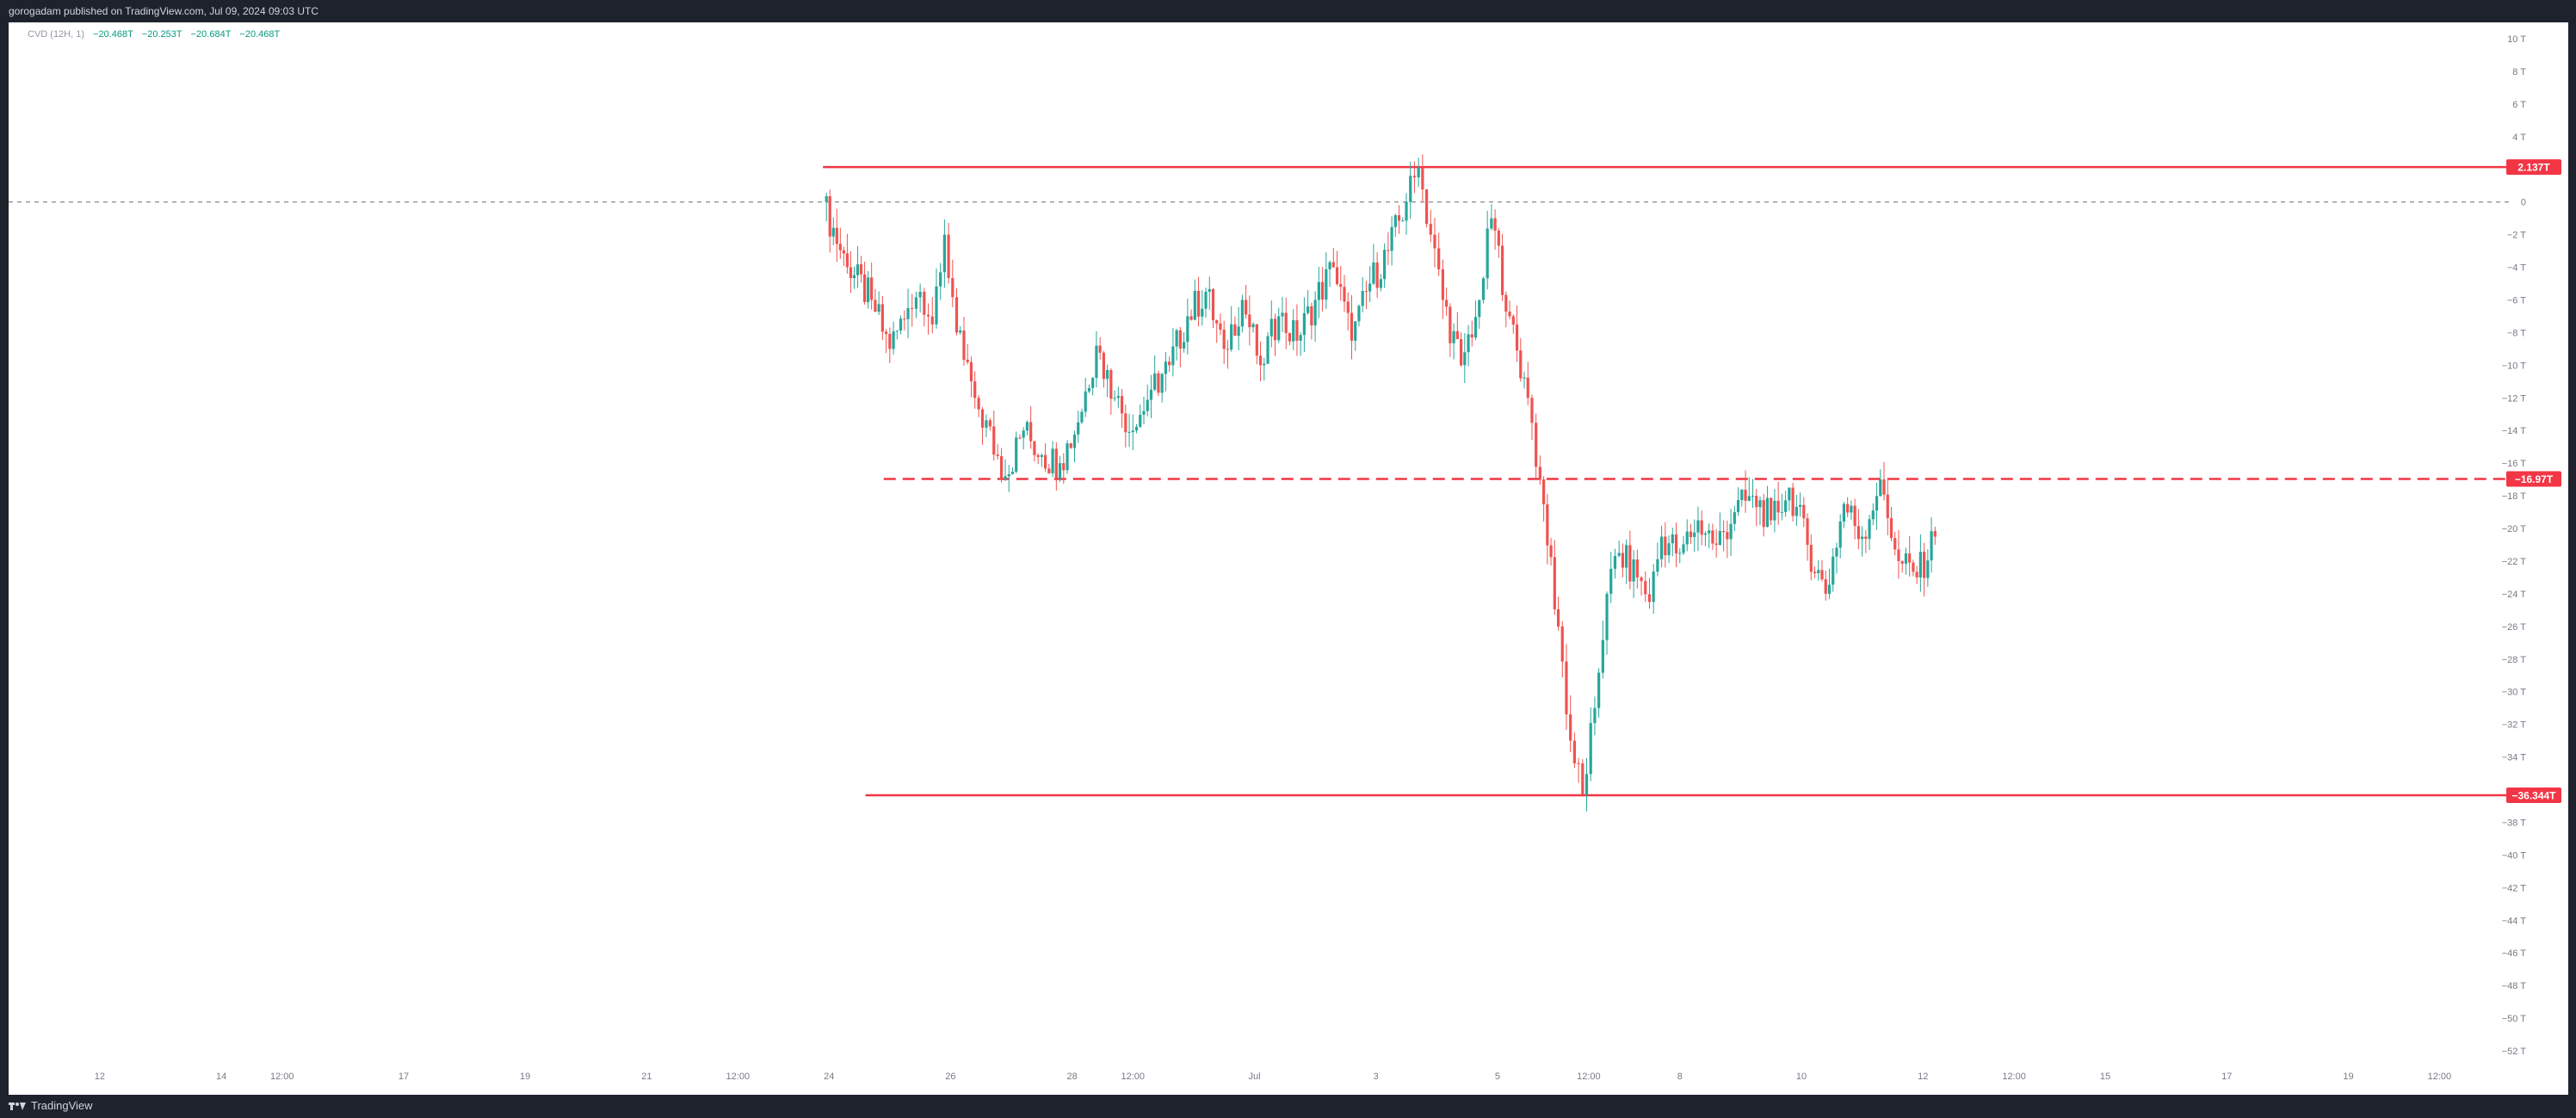  I want to click on level-label-1: −16.97T, so click(2534, 479).